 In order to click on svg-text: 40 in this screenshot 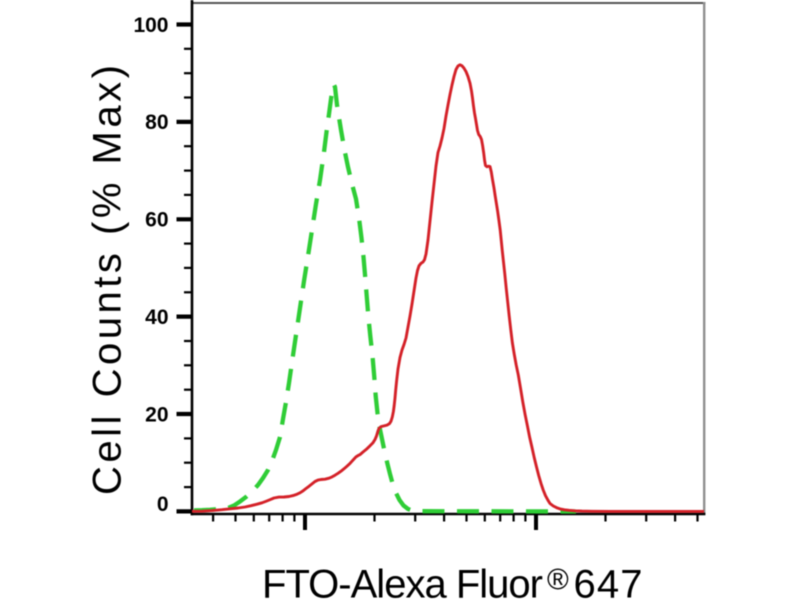, I will do `click(156, 317)`.